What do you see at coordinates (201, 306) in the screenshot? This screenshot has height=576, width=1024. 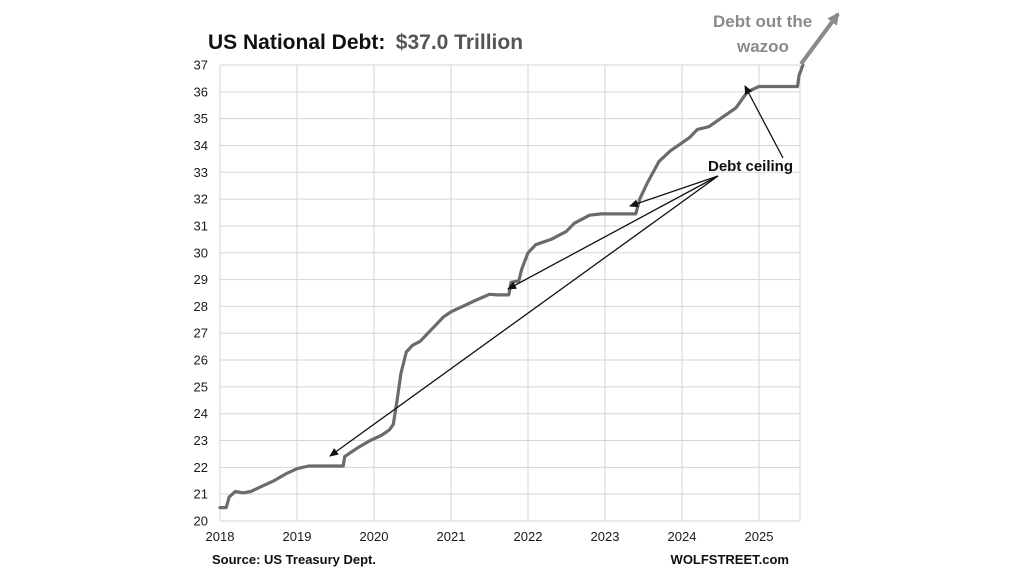 I see `y-tick-label: 28` at bounding box center [201, 306].